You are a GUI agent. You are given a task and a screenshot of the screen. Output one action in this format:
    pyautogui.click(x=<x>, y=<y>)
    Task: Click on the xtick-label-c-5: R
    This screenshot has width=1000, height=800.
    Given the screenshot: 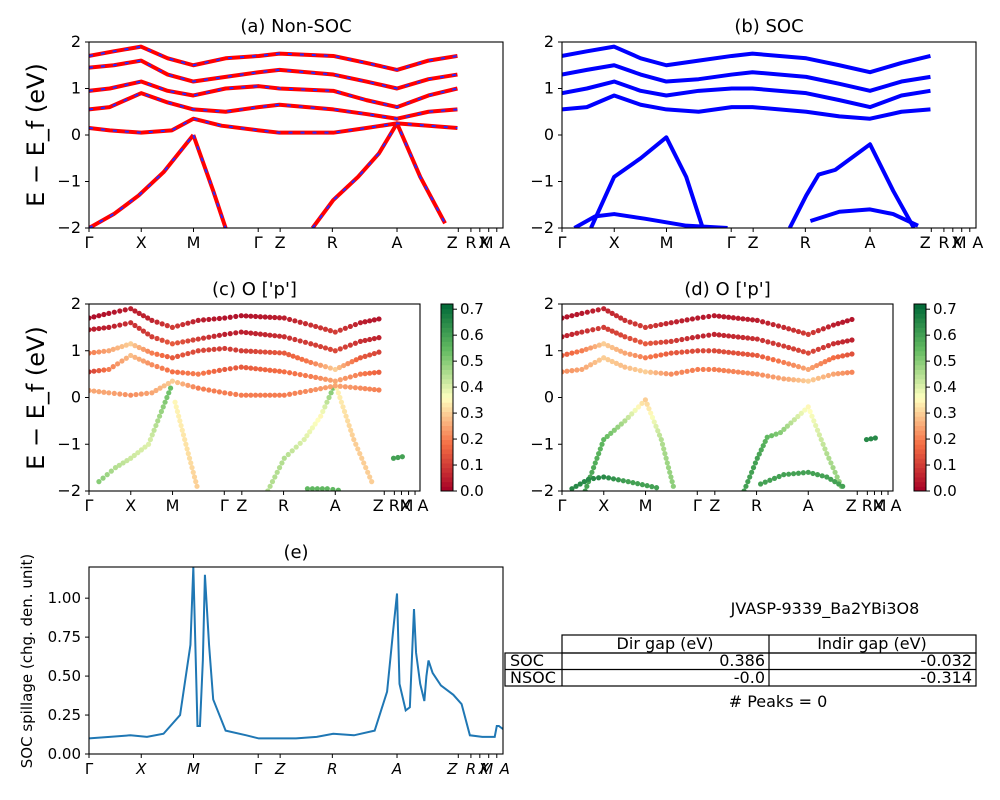 What is the action you would take?
    pyautogui.click(x=283, y=505)
    